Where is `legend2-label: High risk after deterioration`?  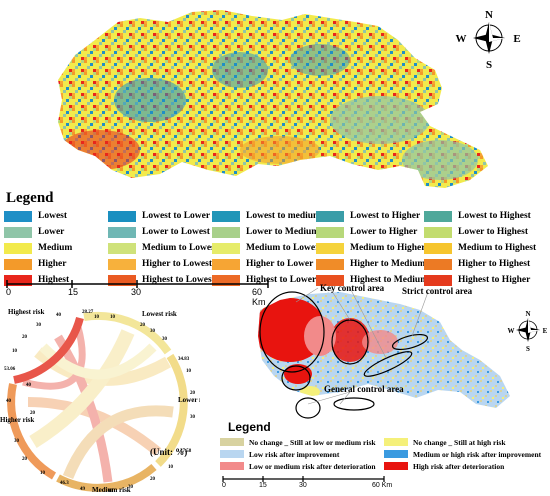 legend2-label: High risk after deterioration is located at coordinates (459, 466).